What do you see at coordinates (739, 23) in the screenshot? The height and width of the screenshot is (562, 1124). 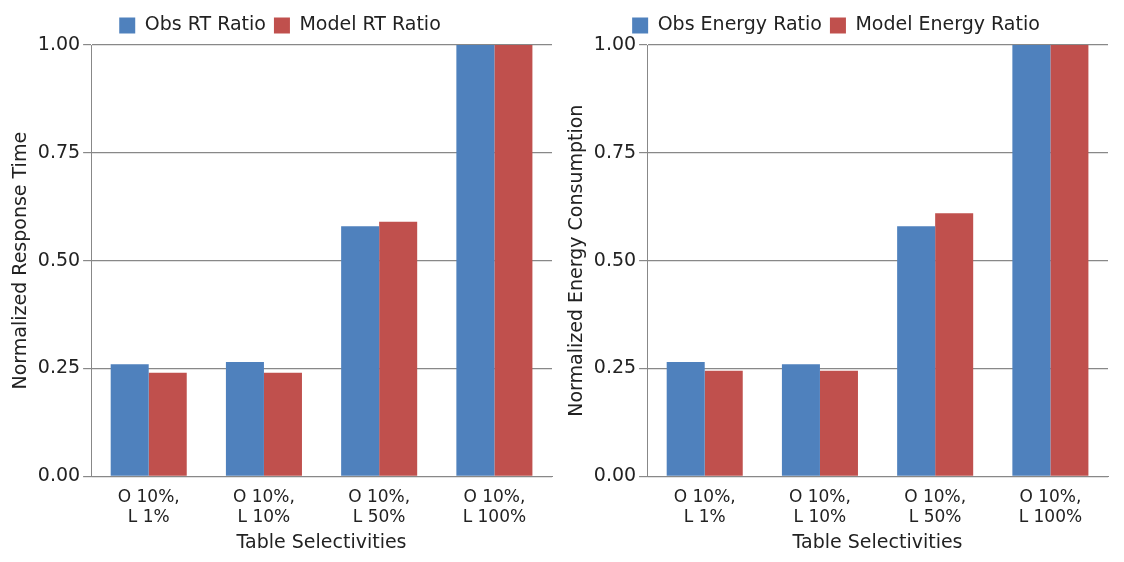 I see `legend-label: Obs Energy Ratio` at bounding box center [739, 23].